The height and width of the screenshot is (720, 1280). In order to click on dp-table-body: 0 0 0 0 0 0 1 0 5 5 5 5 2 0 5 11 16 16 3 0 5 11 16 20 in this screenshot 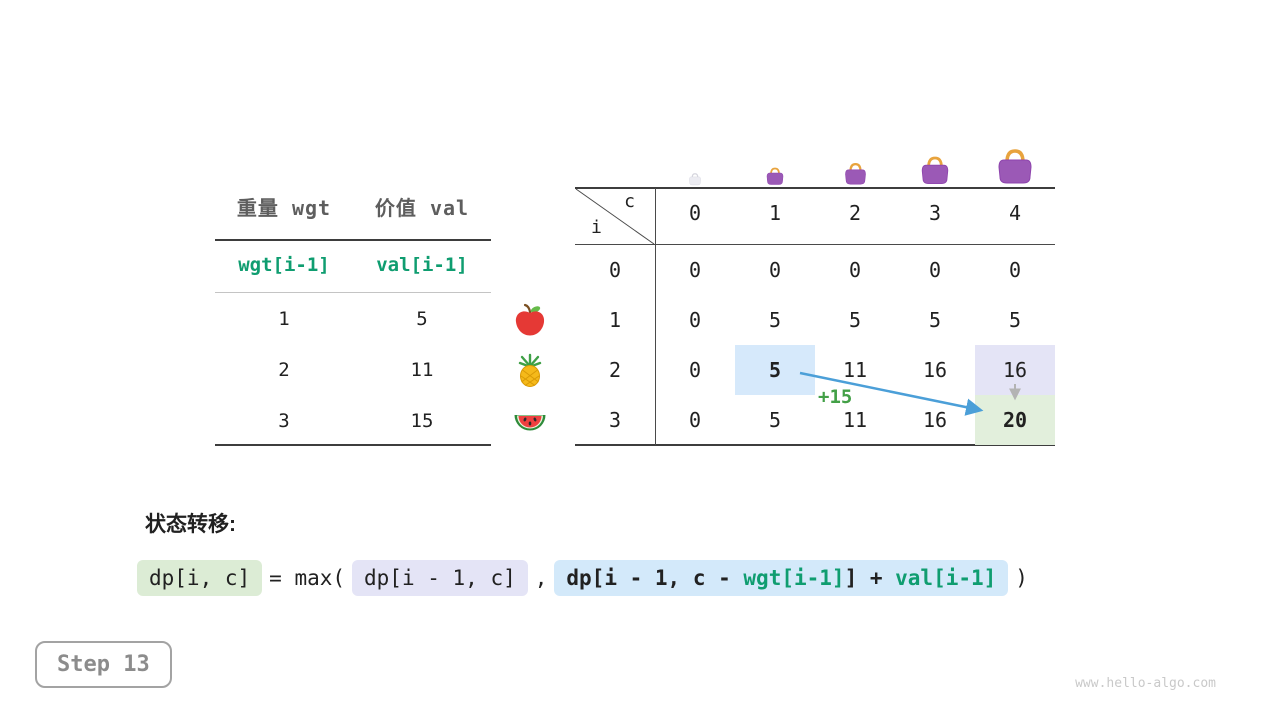, I will do `click(815, 345)`.